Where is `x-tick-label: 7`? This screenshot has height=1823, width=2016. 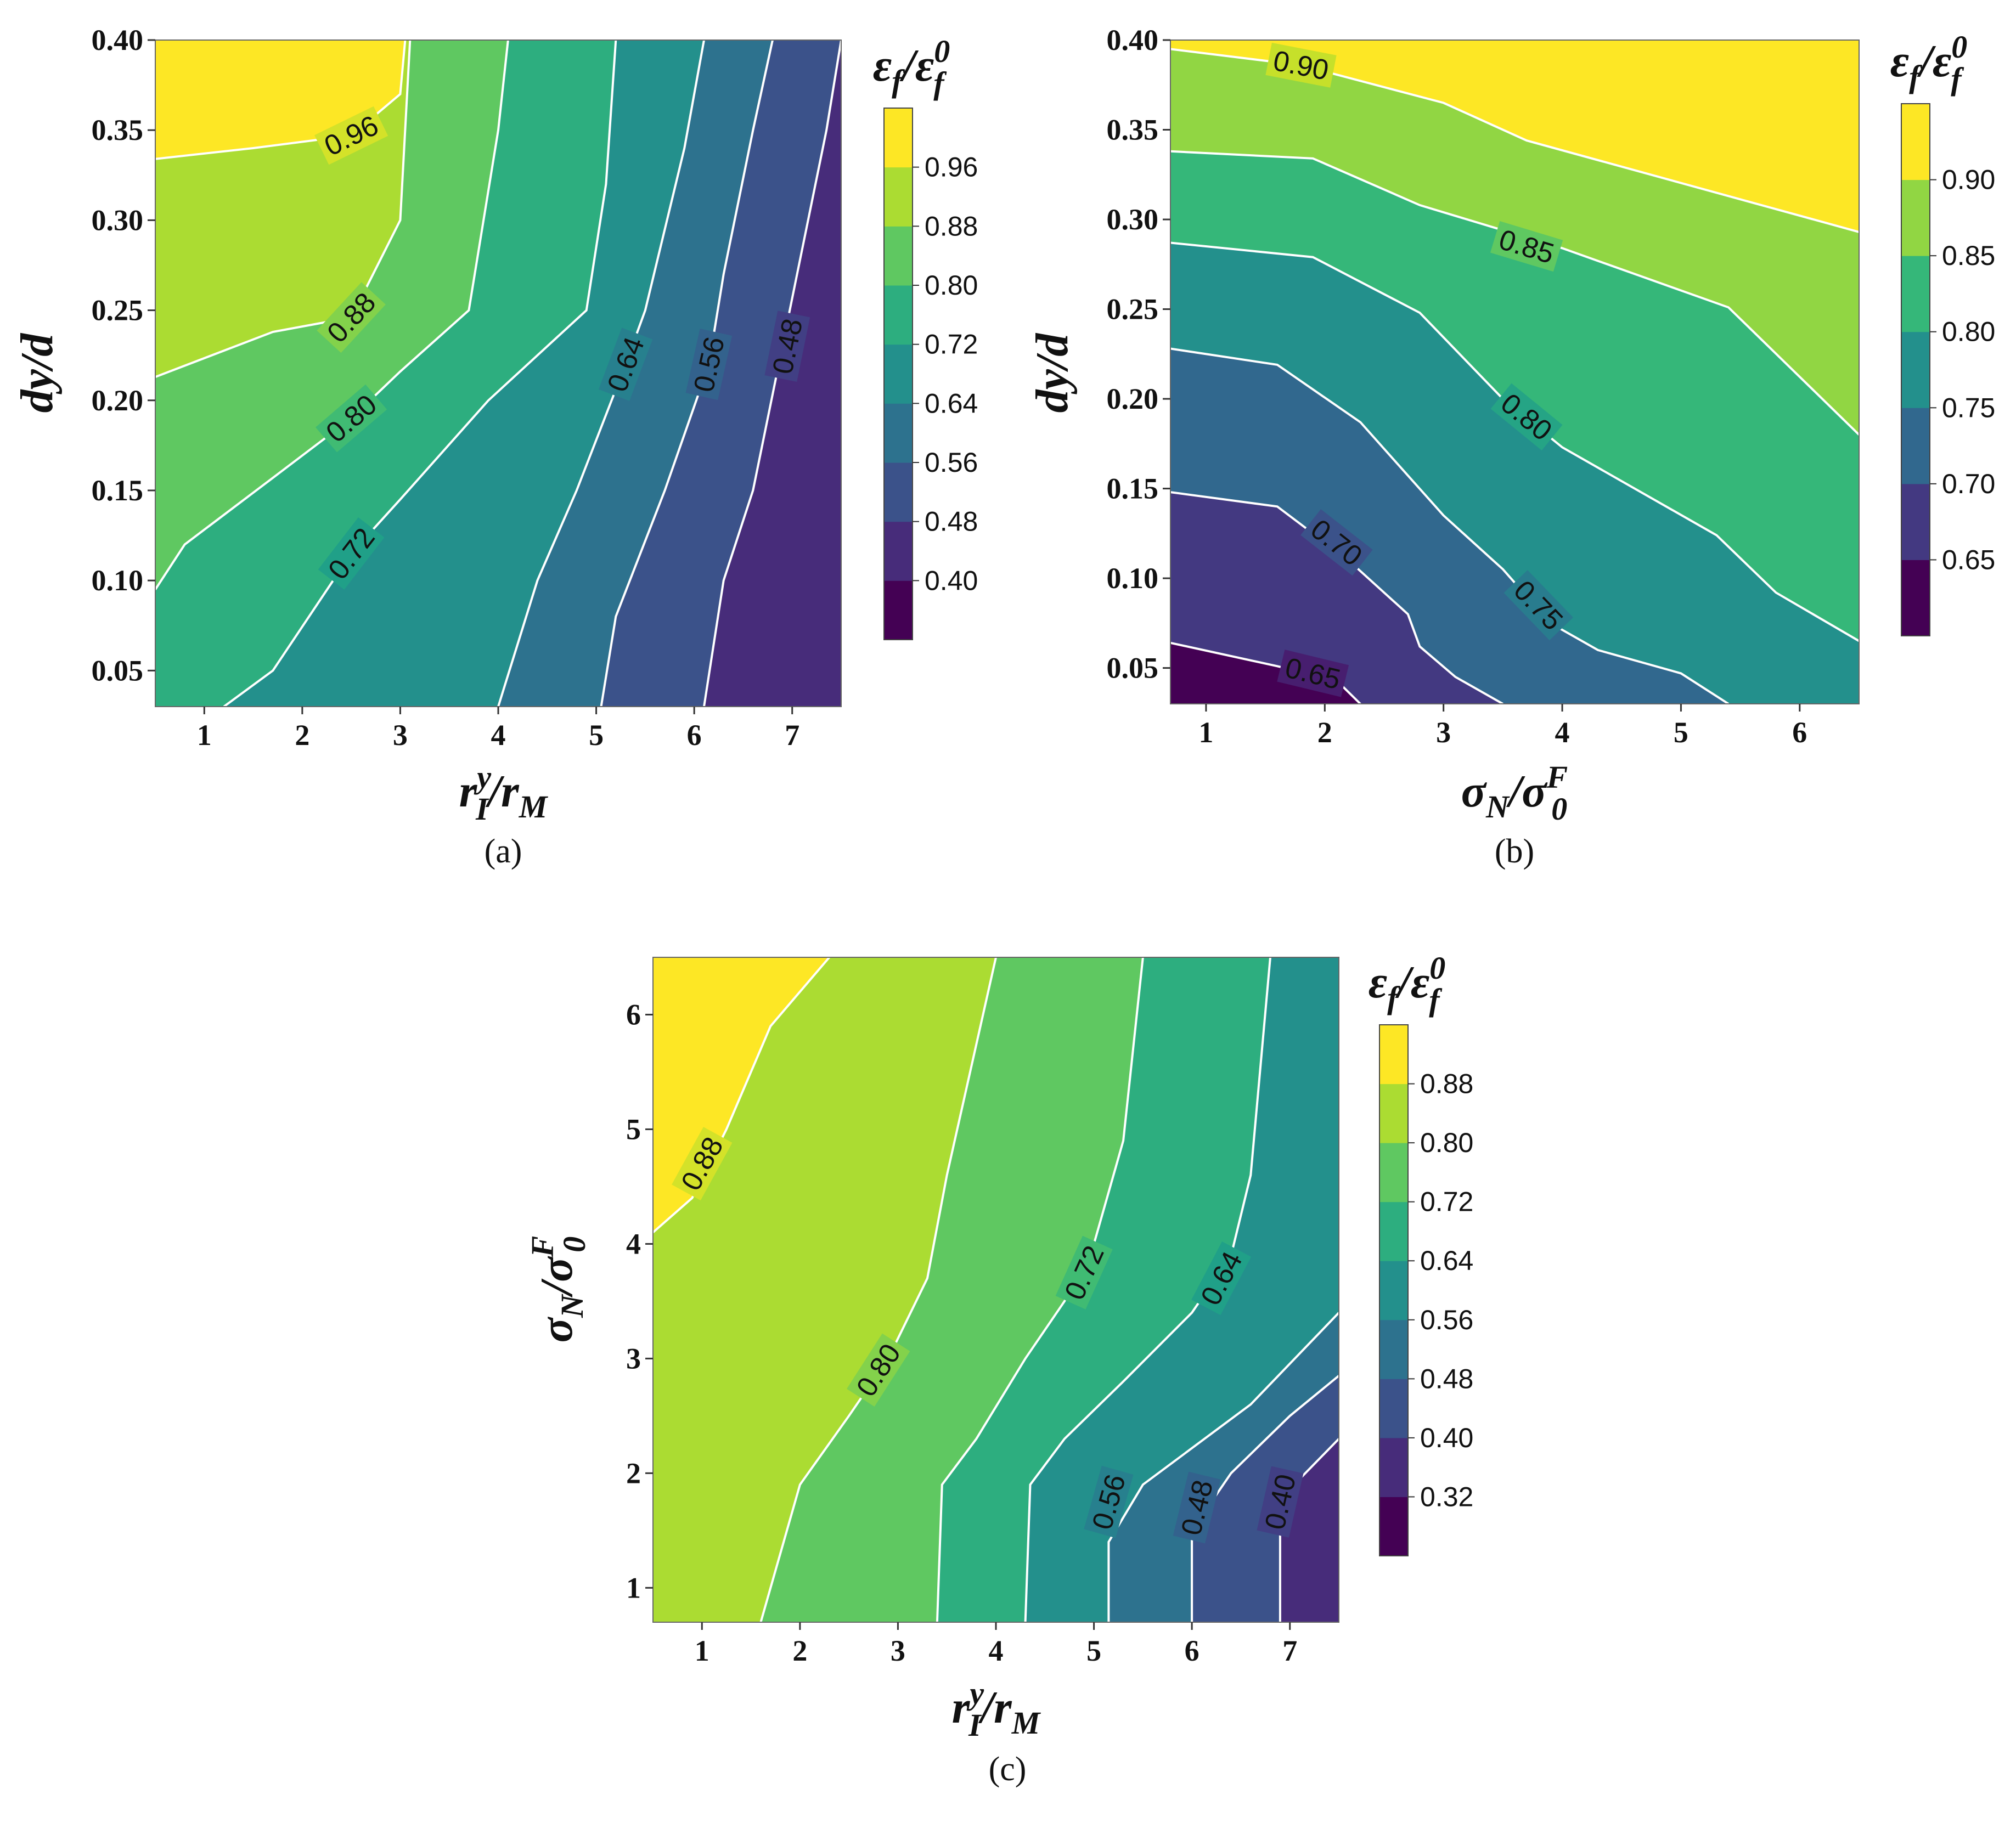
x-tick-label: 7 is located at coordinates (792, 735).